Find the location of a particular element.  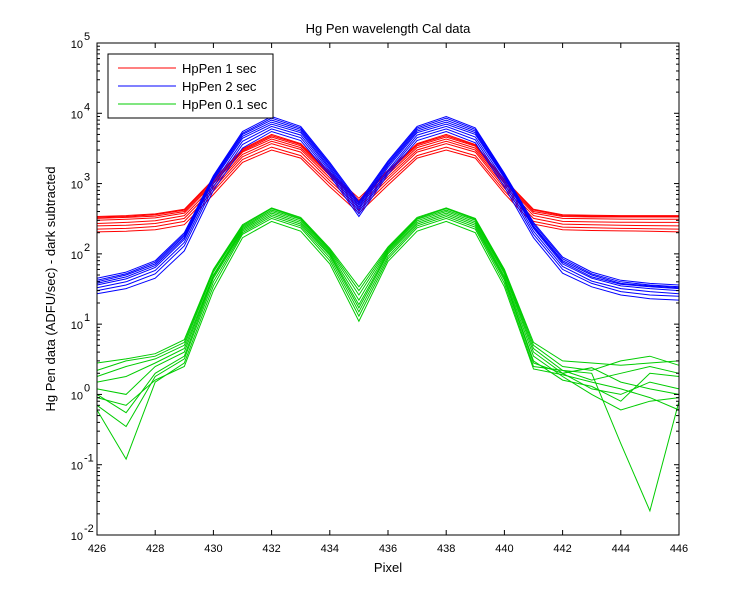

x-tick-label: 428 is located at coordinates (155, 549).